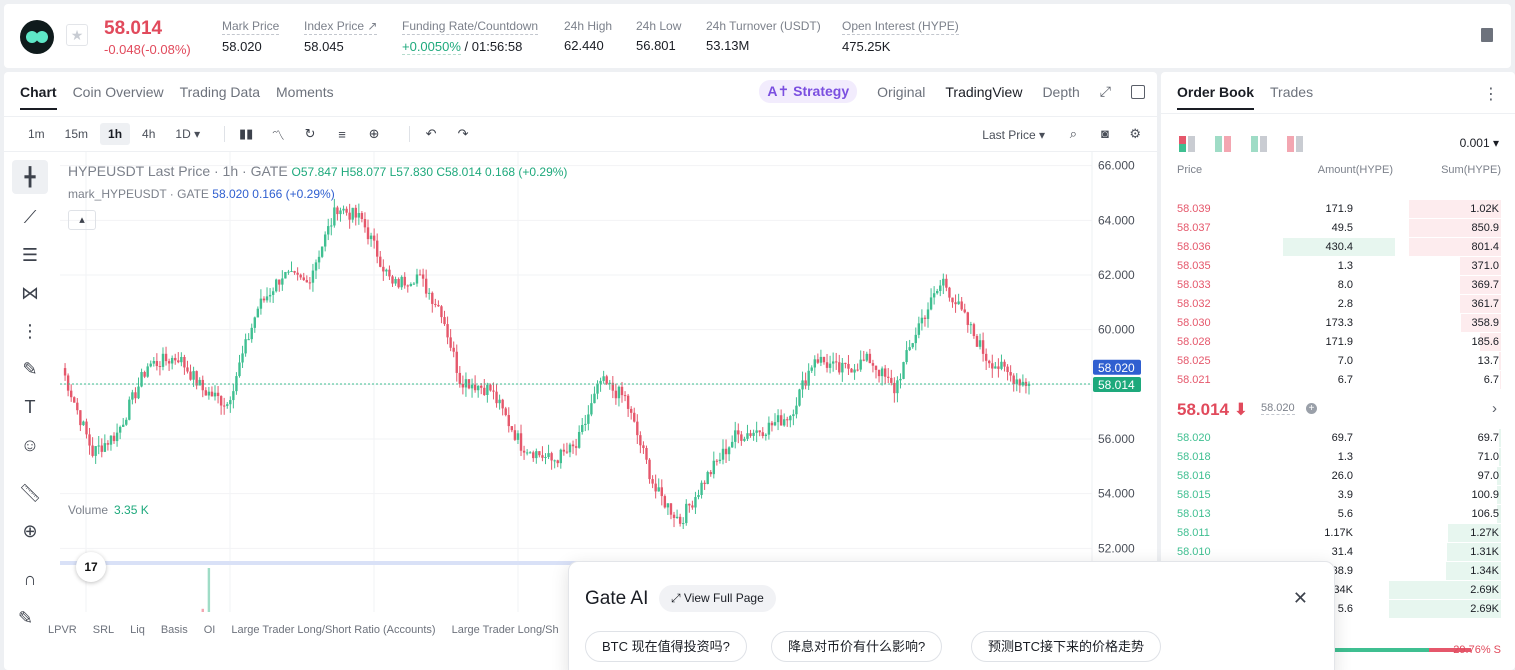 This screenshot has width=1515, height=670. Describe the element at coordinates (38, 97) in the screenshot. I see `tab-chart: Chart` at that location.